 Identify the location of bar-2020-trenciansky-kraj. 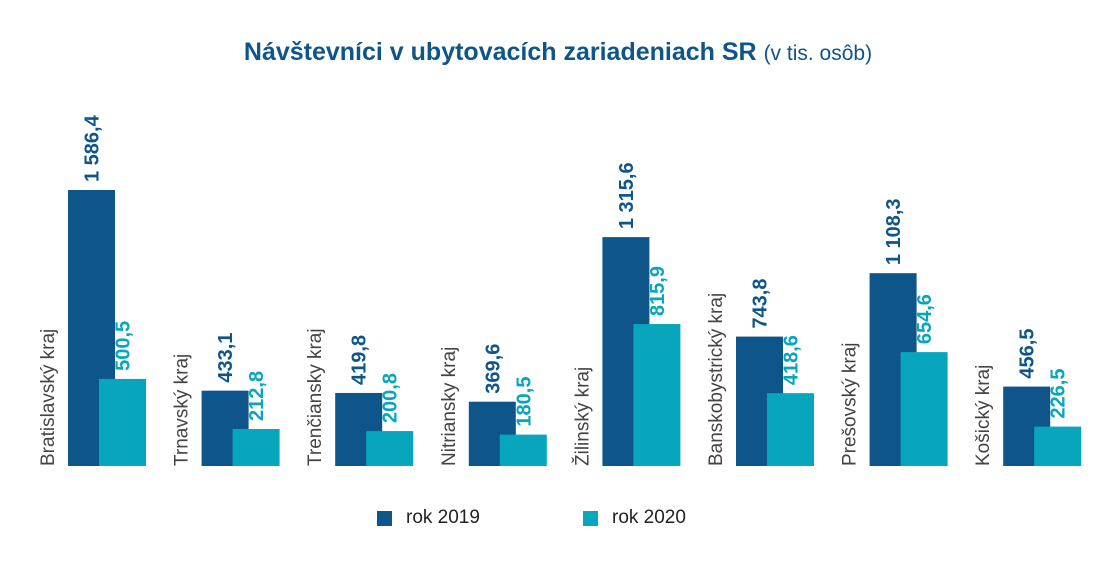
(390, 448).